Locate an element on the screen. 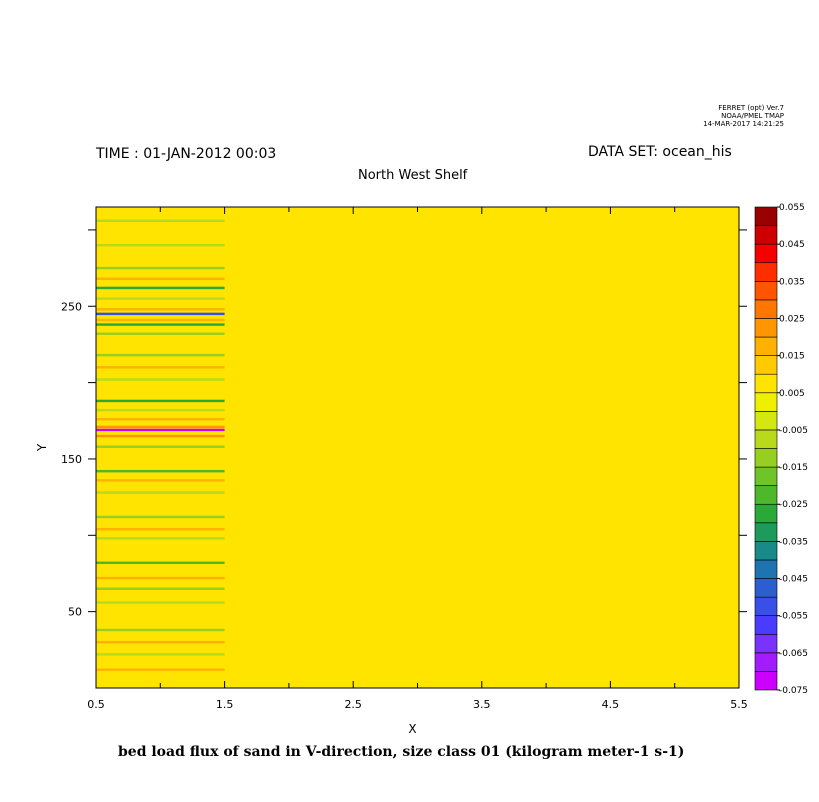 The image size is (819, 802). x-tick-label: 2.5 is located at coordinates (353, 704).